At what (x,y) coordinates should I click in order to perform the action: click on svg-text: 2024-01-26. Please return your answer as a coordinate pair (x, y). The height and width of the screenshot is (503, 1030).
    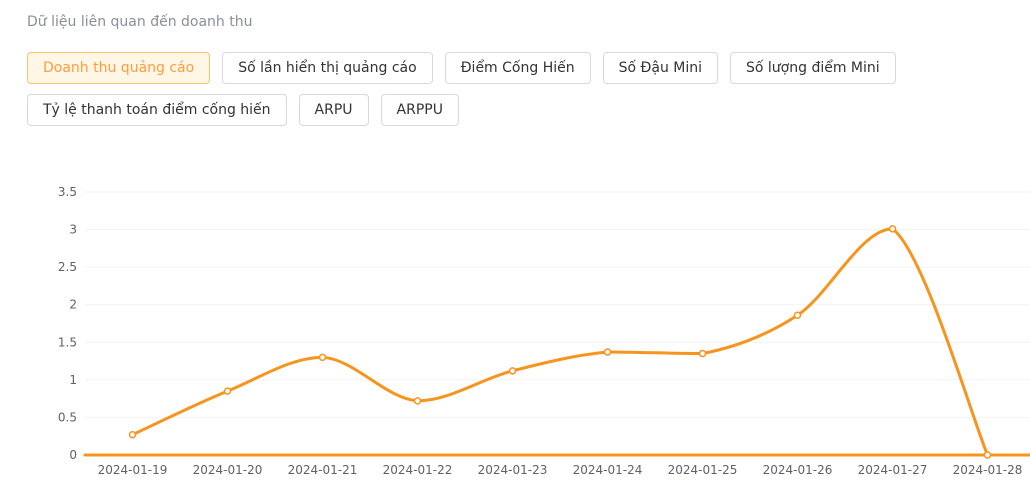
    Looking at the image, I should click on (798, 470).